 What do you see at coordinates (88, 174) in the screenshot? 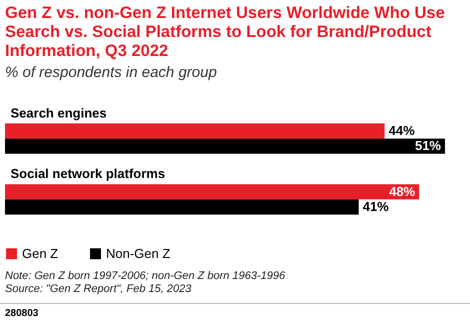
I see `y-tick-label: Social network platforms` at bounding box center [88, 174].